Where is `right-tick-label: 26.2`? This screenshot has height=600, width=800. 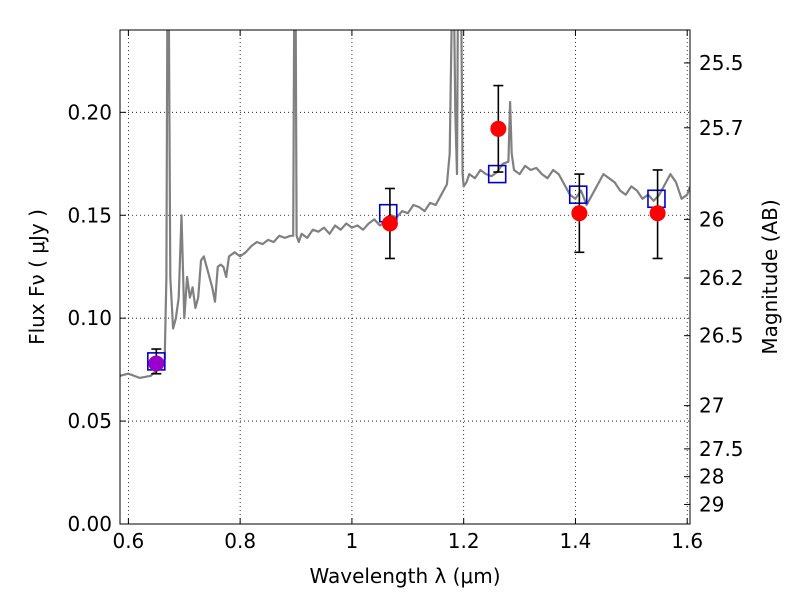
right-tick-label: 26.2 is located at coordinates (721, 278).